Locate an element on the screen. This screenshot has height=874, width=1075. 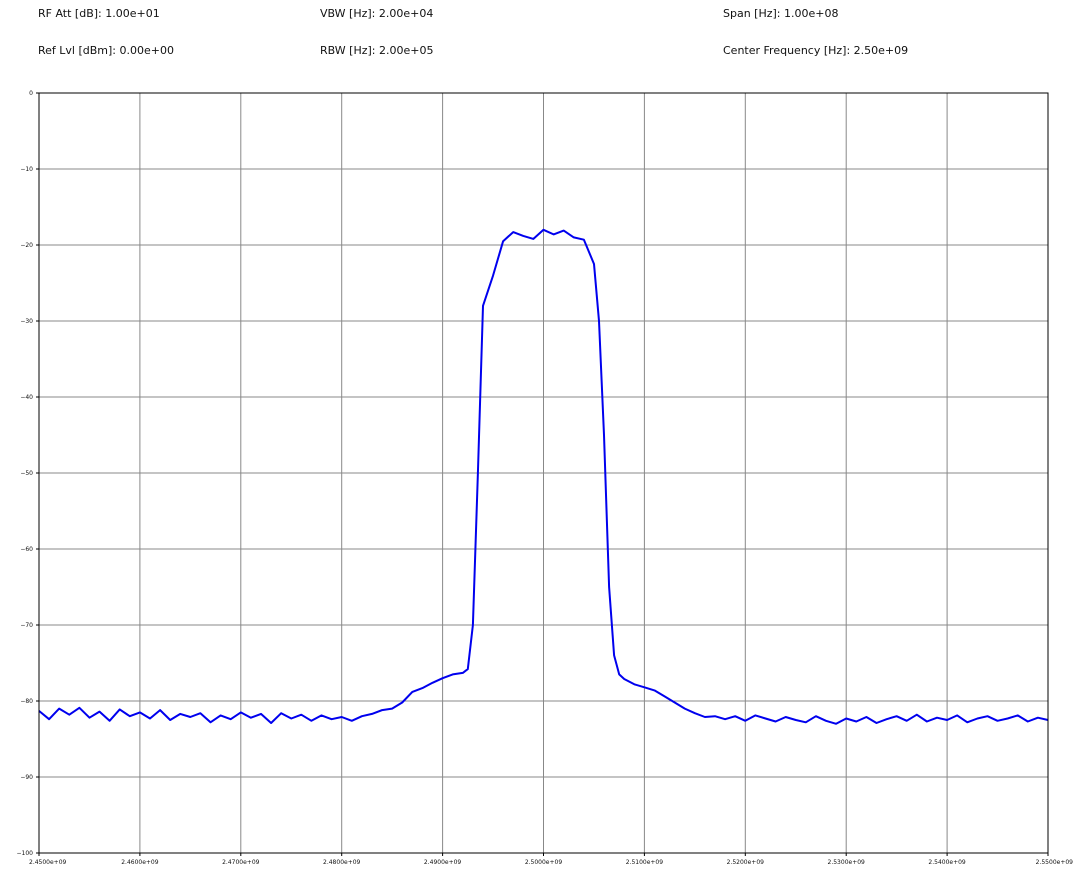
x-tick-label: 2.5200e+09 is located at coordinates (746, 862).